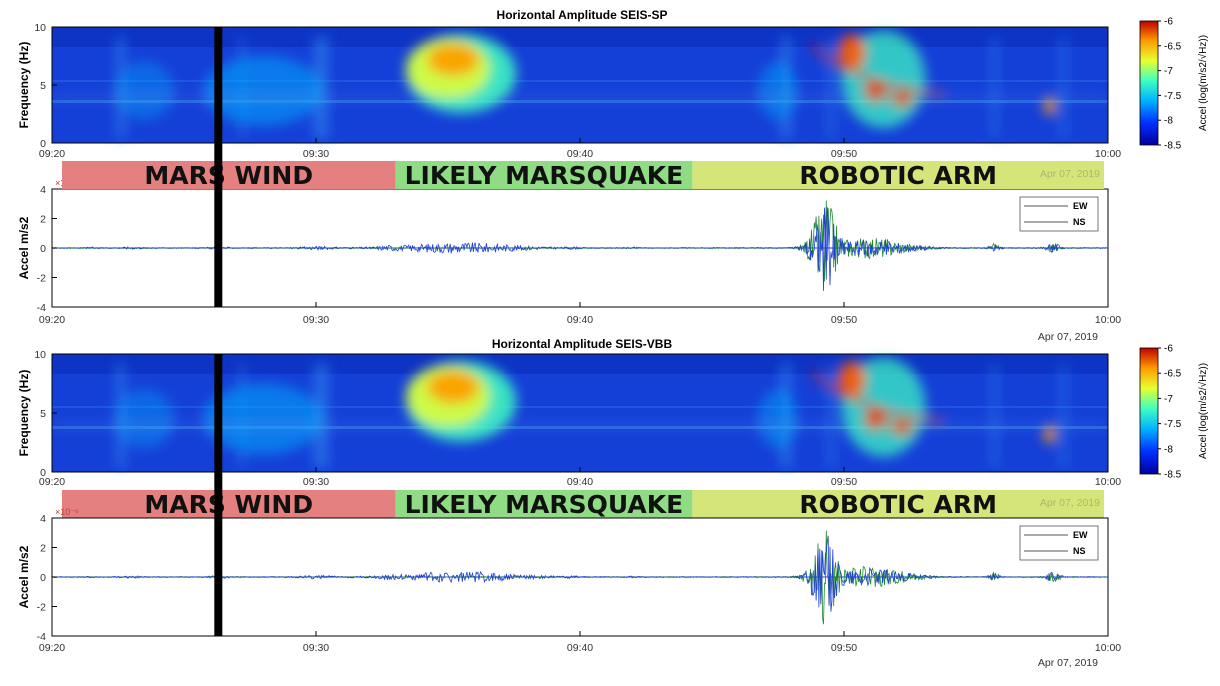 The width and height of the screenshot is (1220, 686). I want to click on legend-box, so click(1059, 543).